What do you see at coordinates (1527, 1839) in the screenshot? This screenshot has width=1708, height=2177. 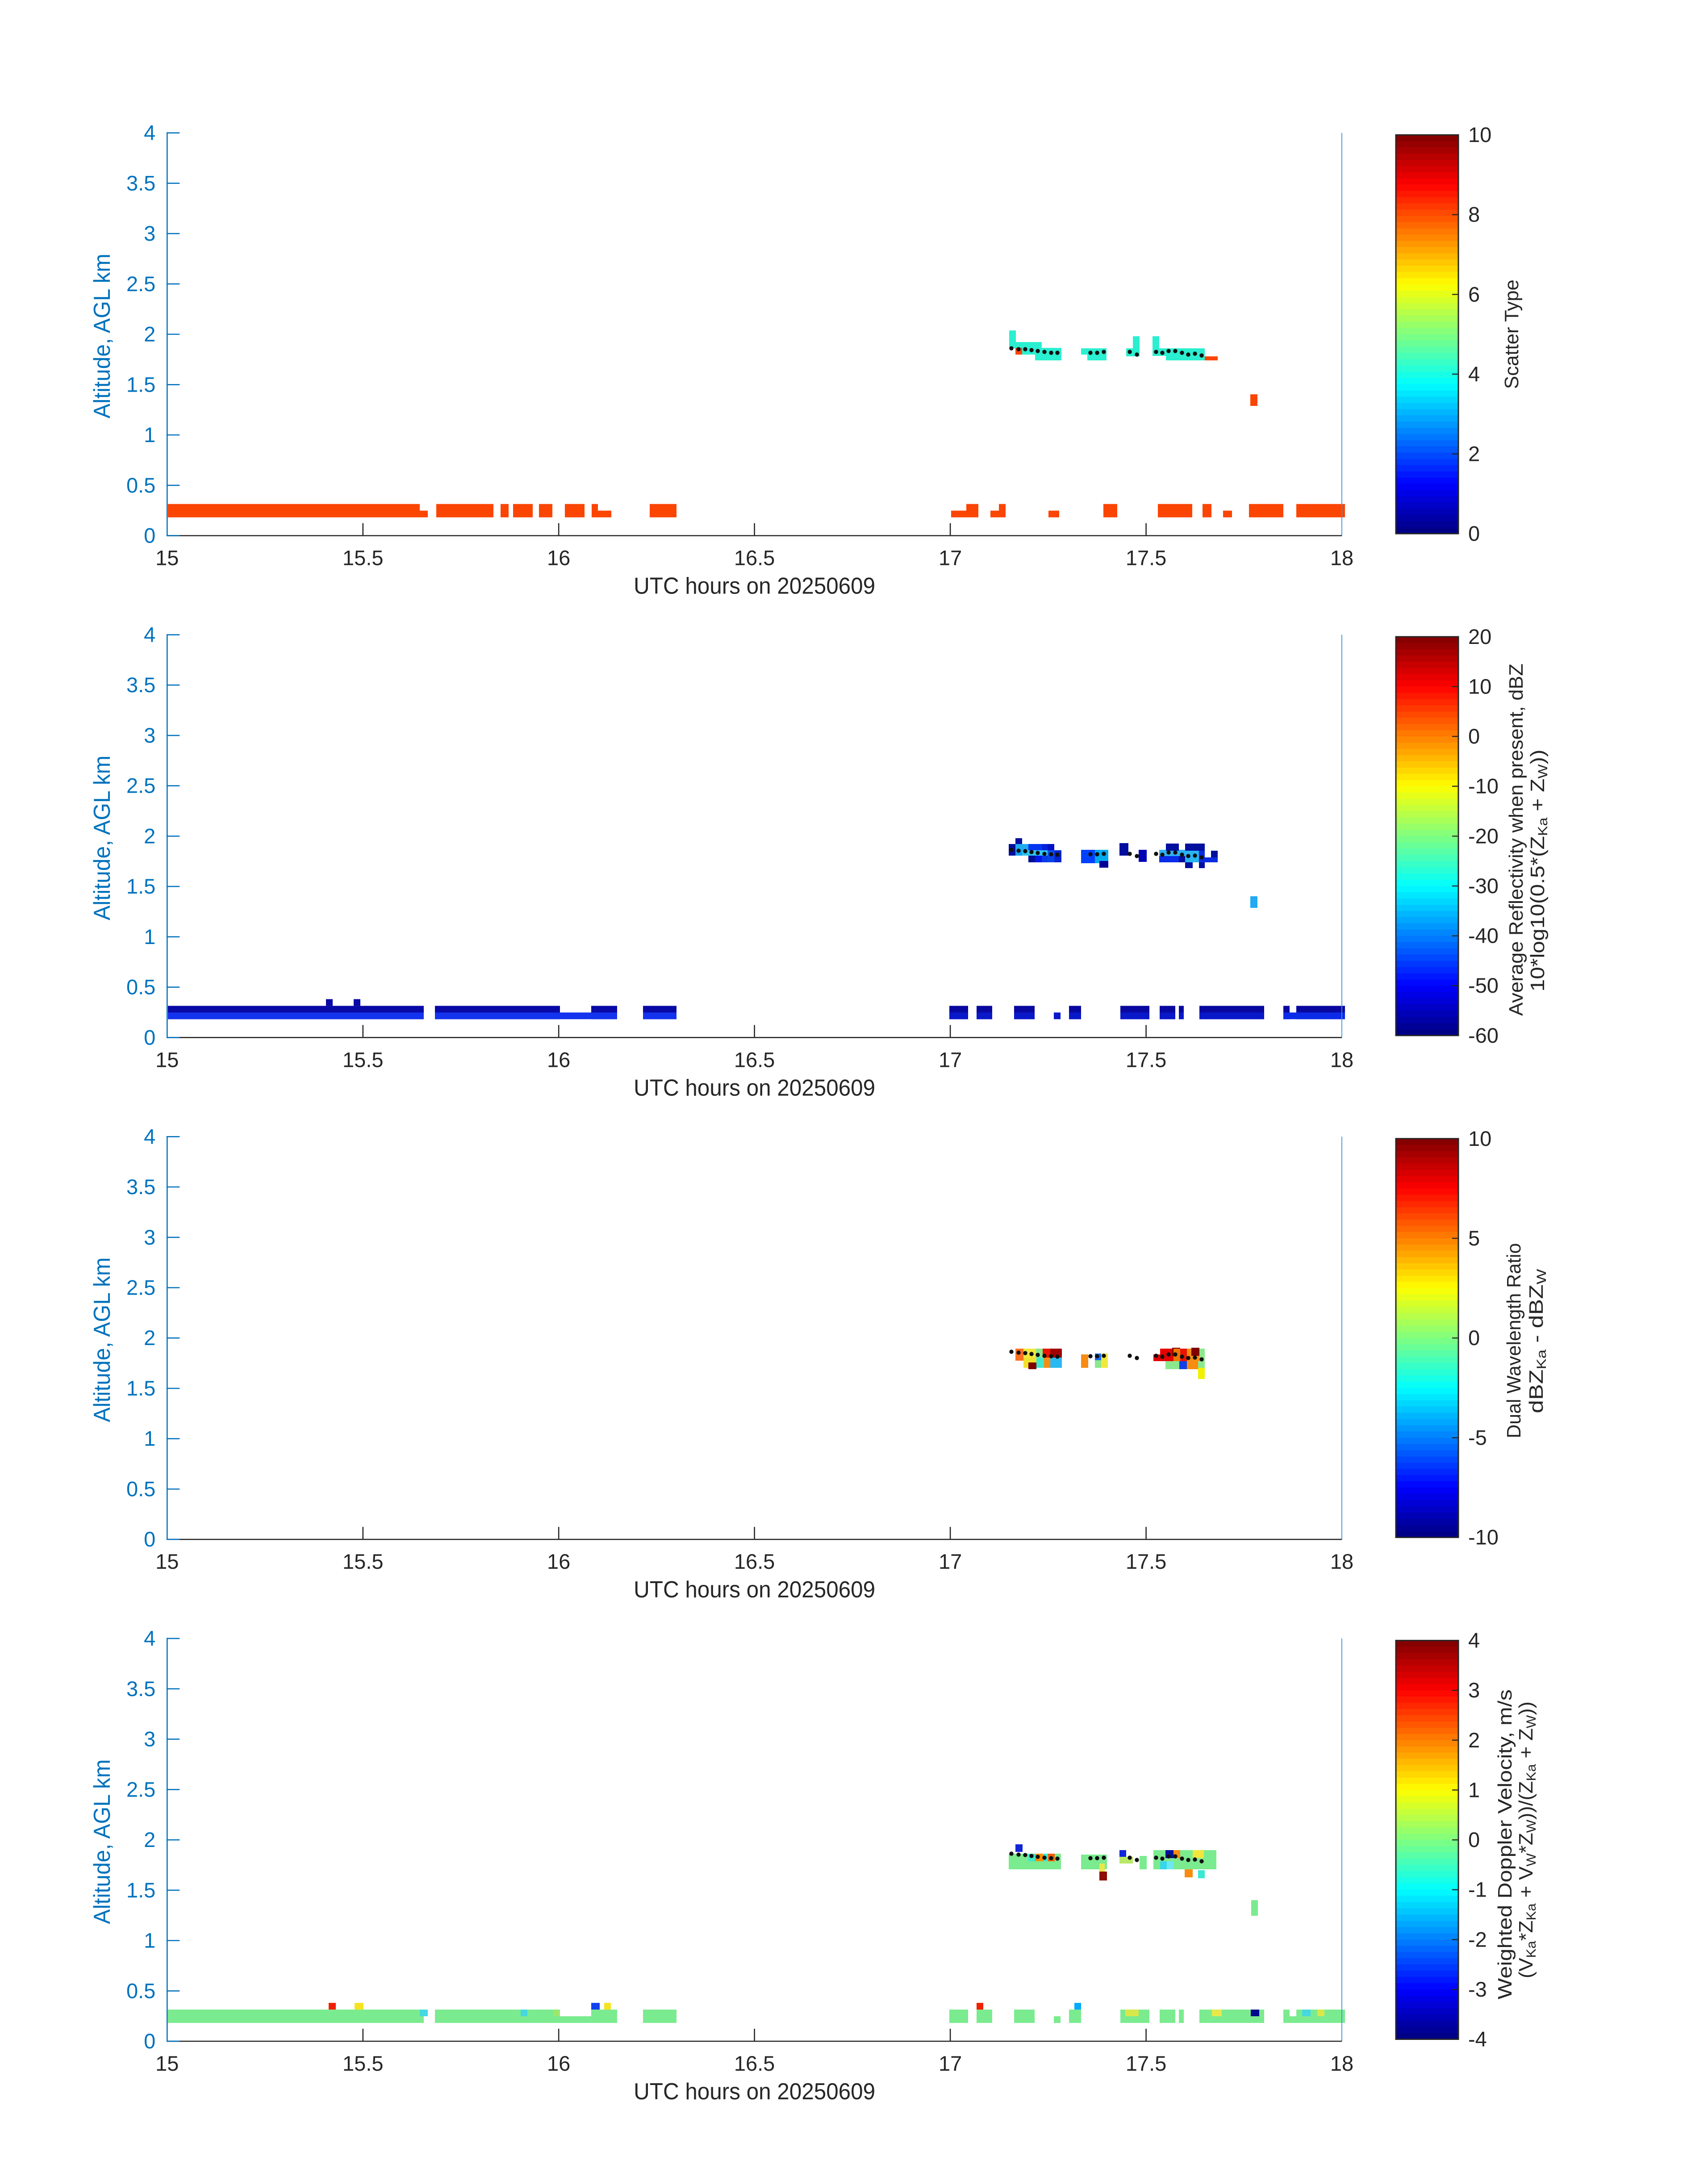 I see `svg-text: (VKa*ZKa + VW*ZW))/(ZKa + ZW))` at bounding box center [1527, 1839].